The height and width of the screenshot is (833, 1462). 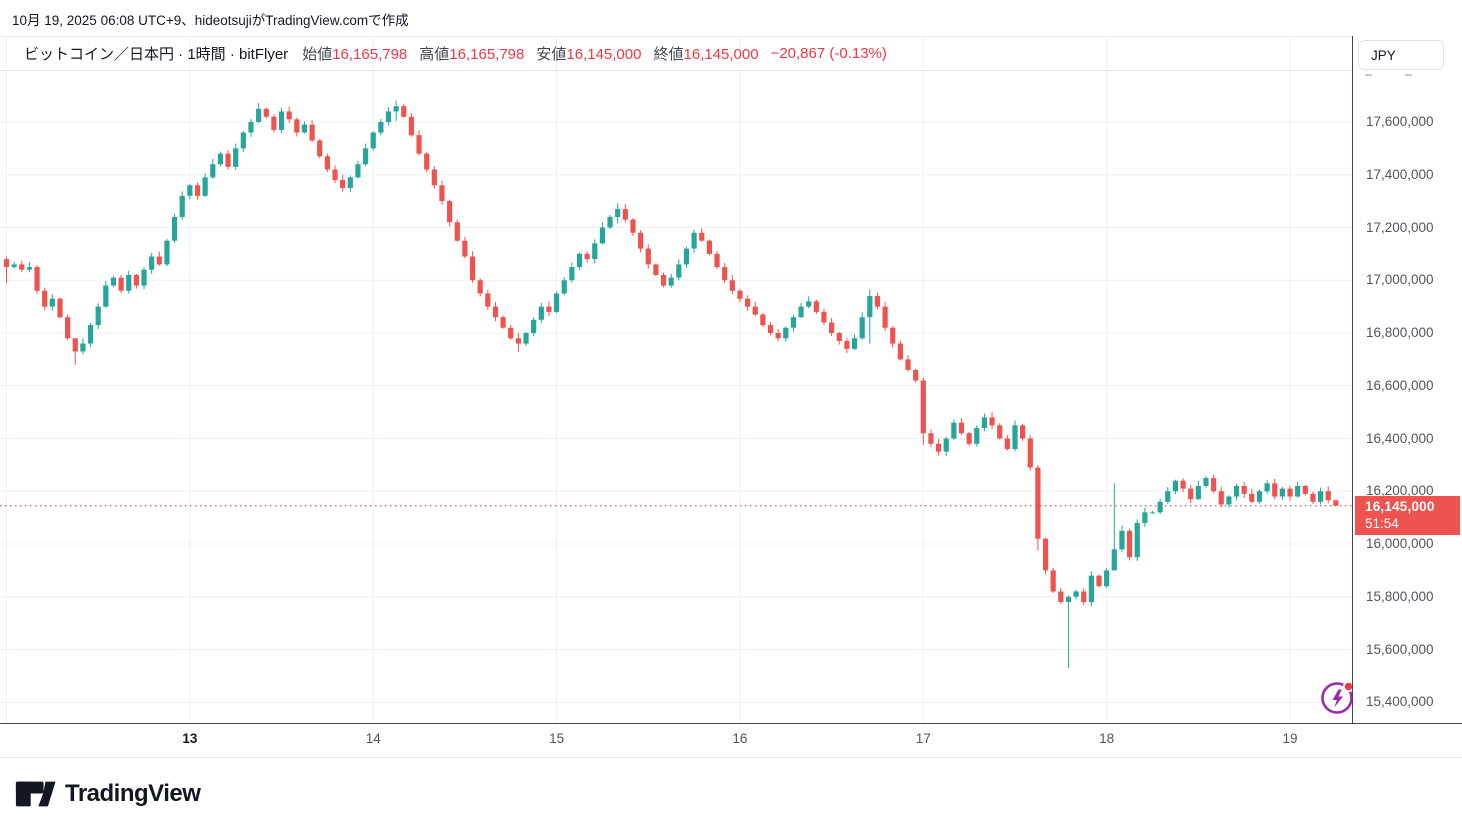 I want to click on legend-field-high: 高値16,165,798, so click(x=472, y=54).